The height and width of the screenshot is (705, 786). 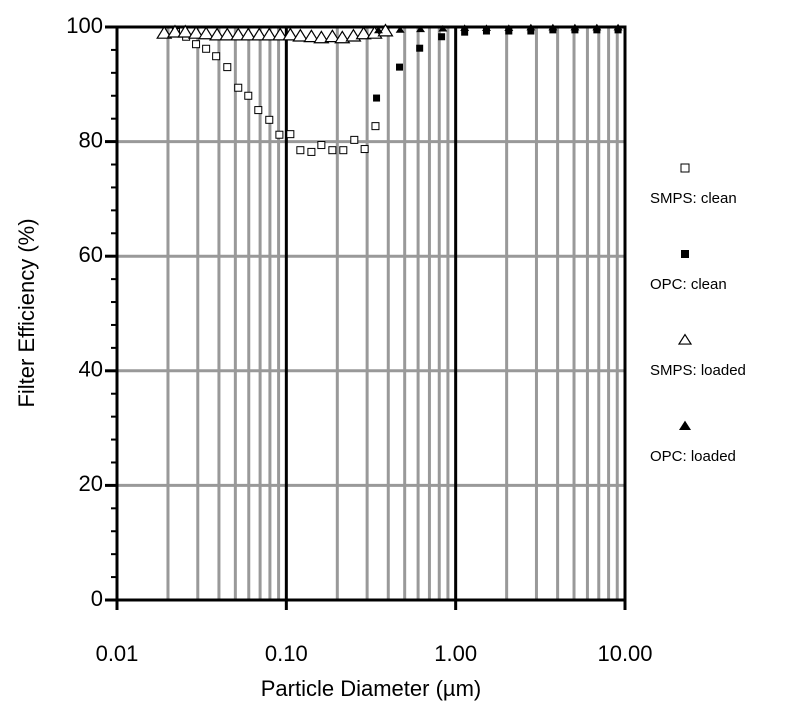 I want to click on legend-label: SMPS: loaded, so click(x=698, y=370).